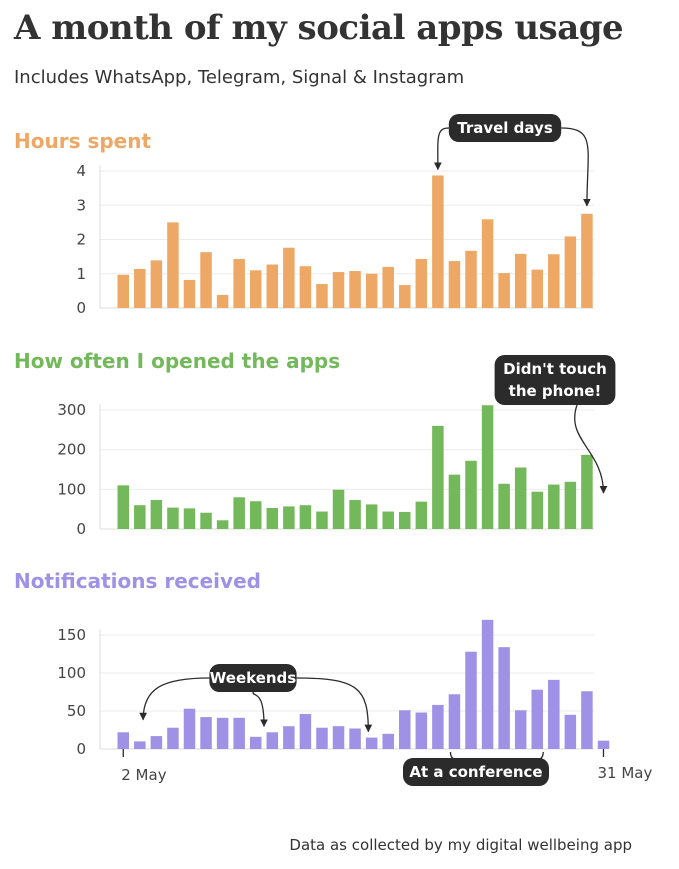 The image size is (679, 869). What do you see at coordinates (555, 391) in the screenshot?
I see `no-phone-label: the phone!` at bounding box center [555, 391].